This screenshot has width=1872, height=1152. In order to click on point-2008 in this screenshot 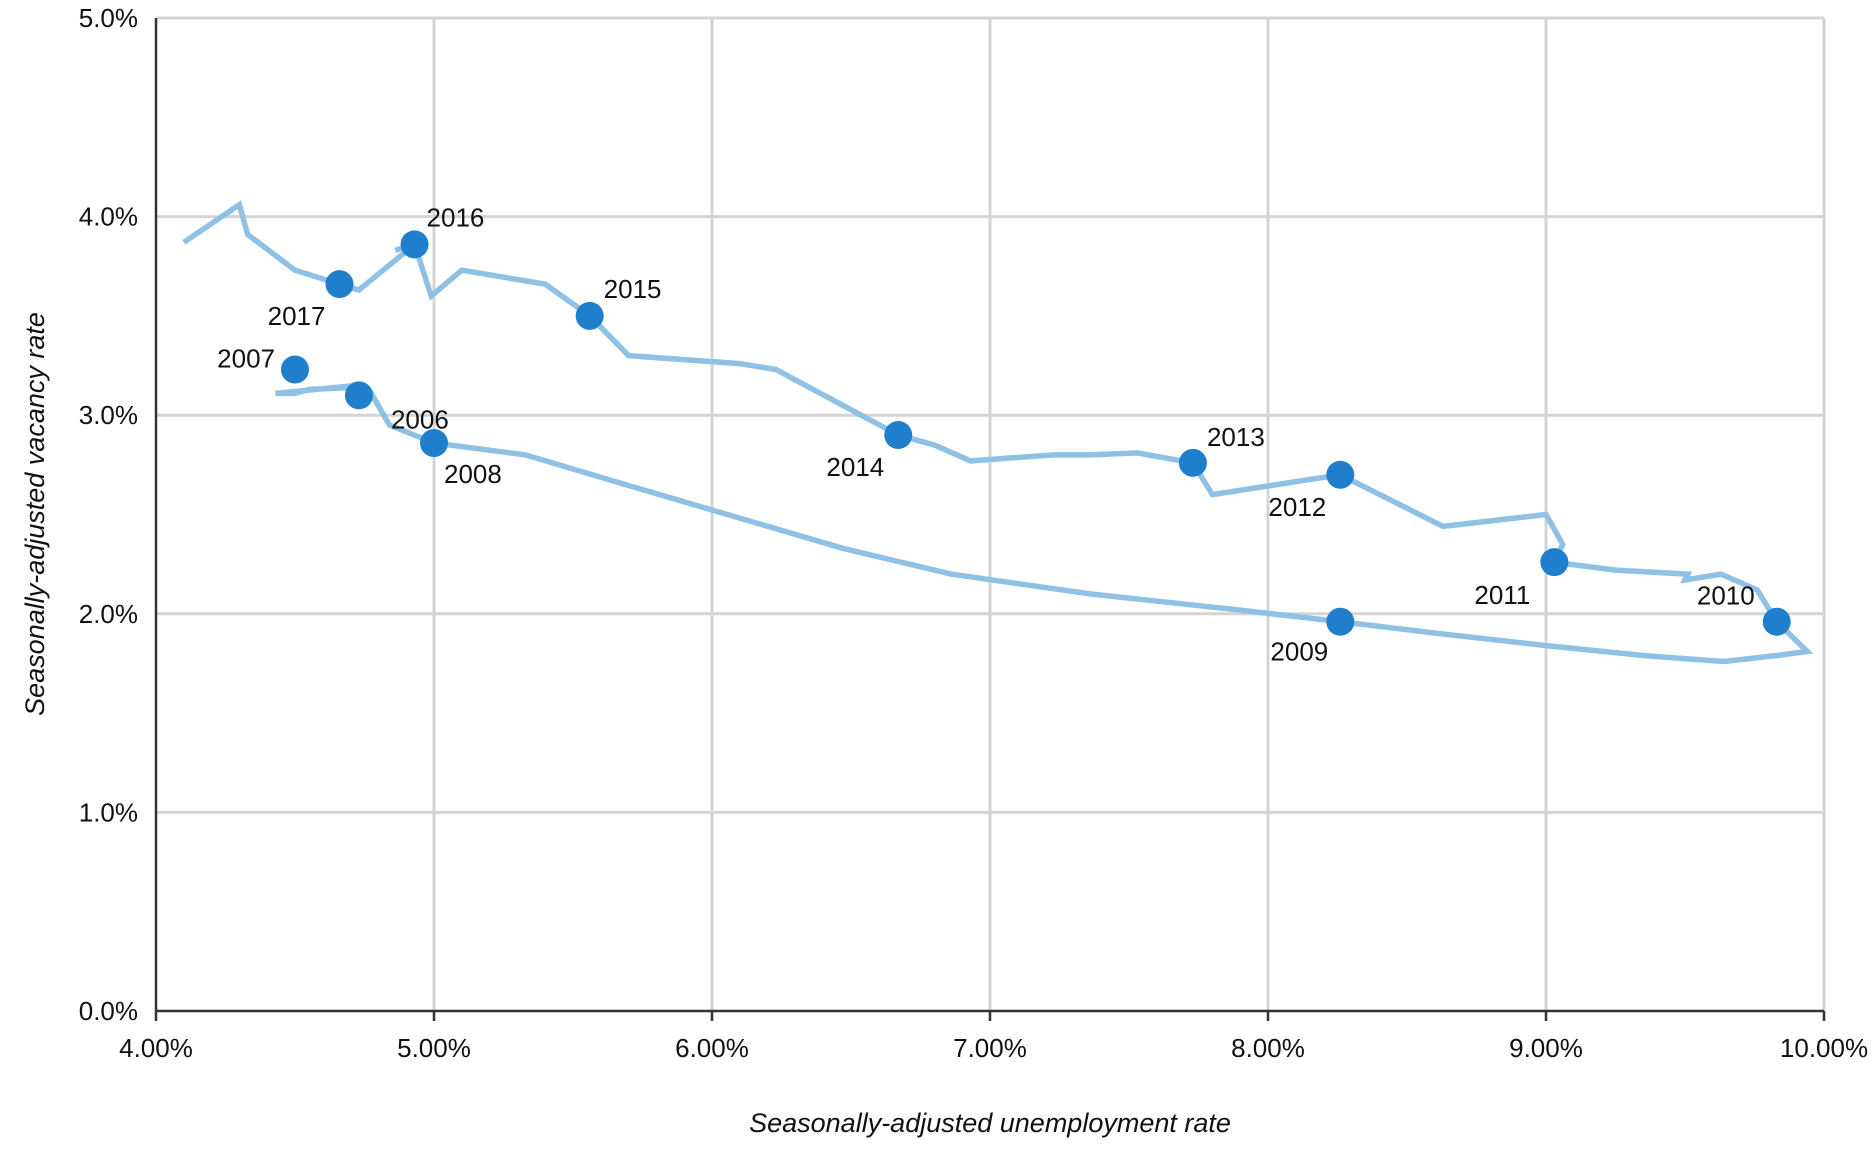, I will do `click(434, 443)`.